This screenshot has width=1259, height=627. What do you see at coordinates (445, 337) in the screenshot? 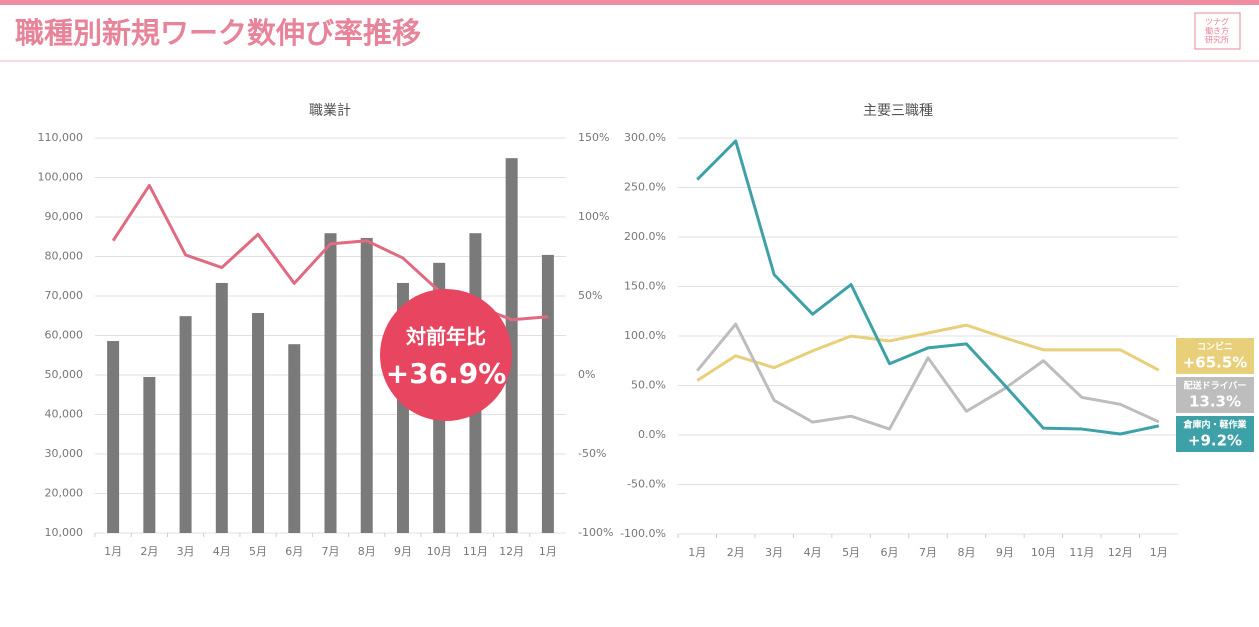
I see `callout-title: 対前年比` at bounding box center [445, 337].